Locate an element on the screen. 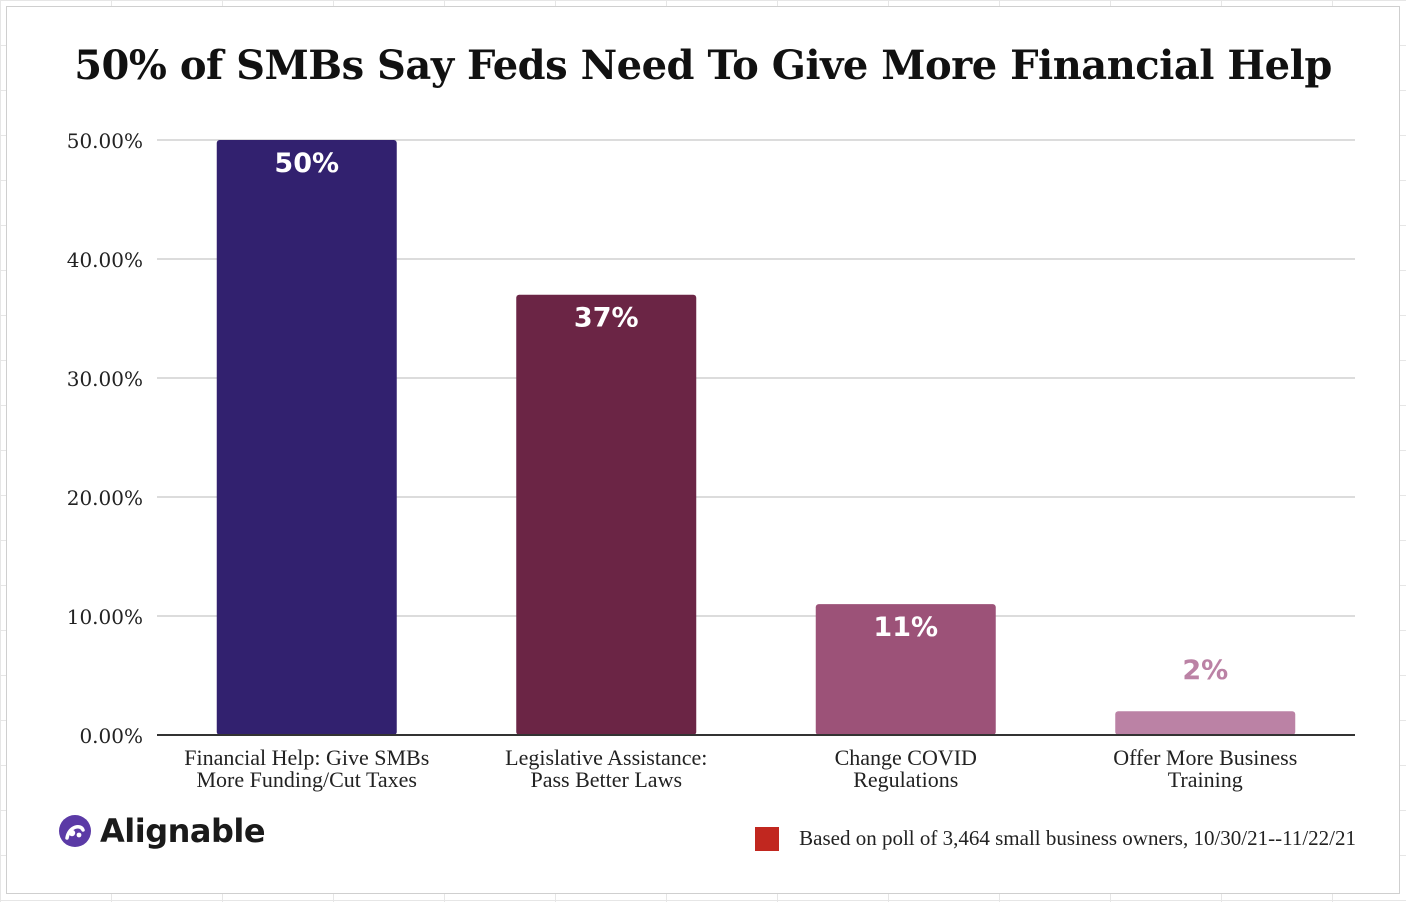 Image resolution: width=1406 pixels, height=902 pixels. data-label: 50% is located at coordinates (306, 163).